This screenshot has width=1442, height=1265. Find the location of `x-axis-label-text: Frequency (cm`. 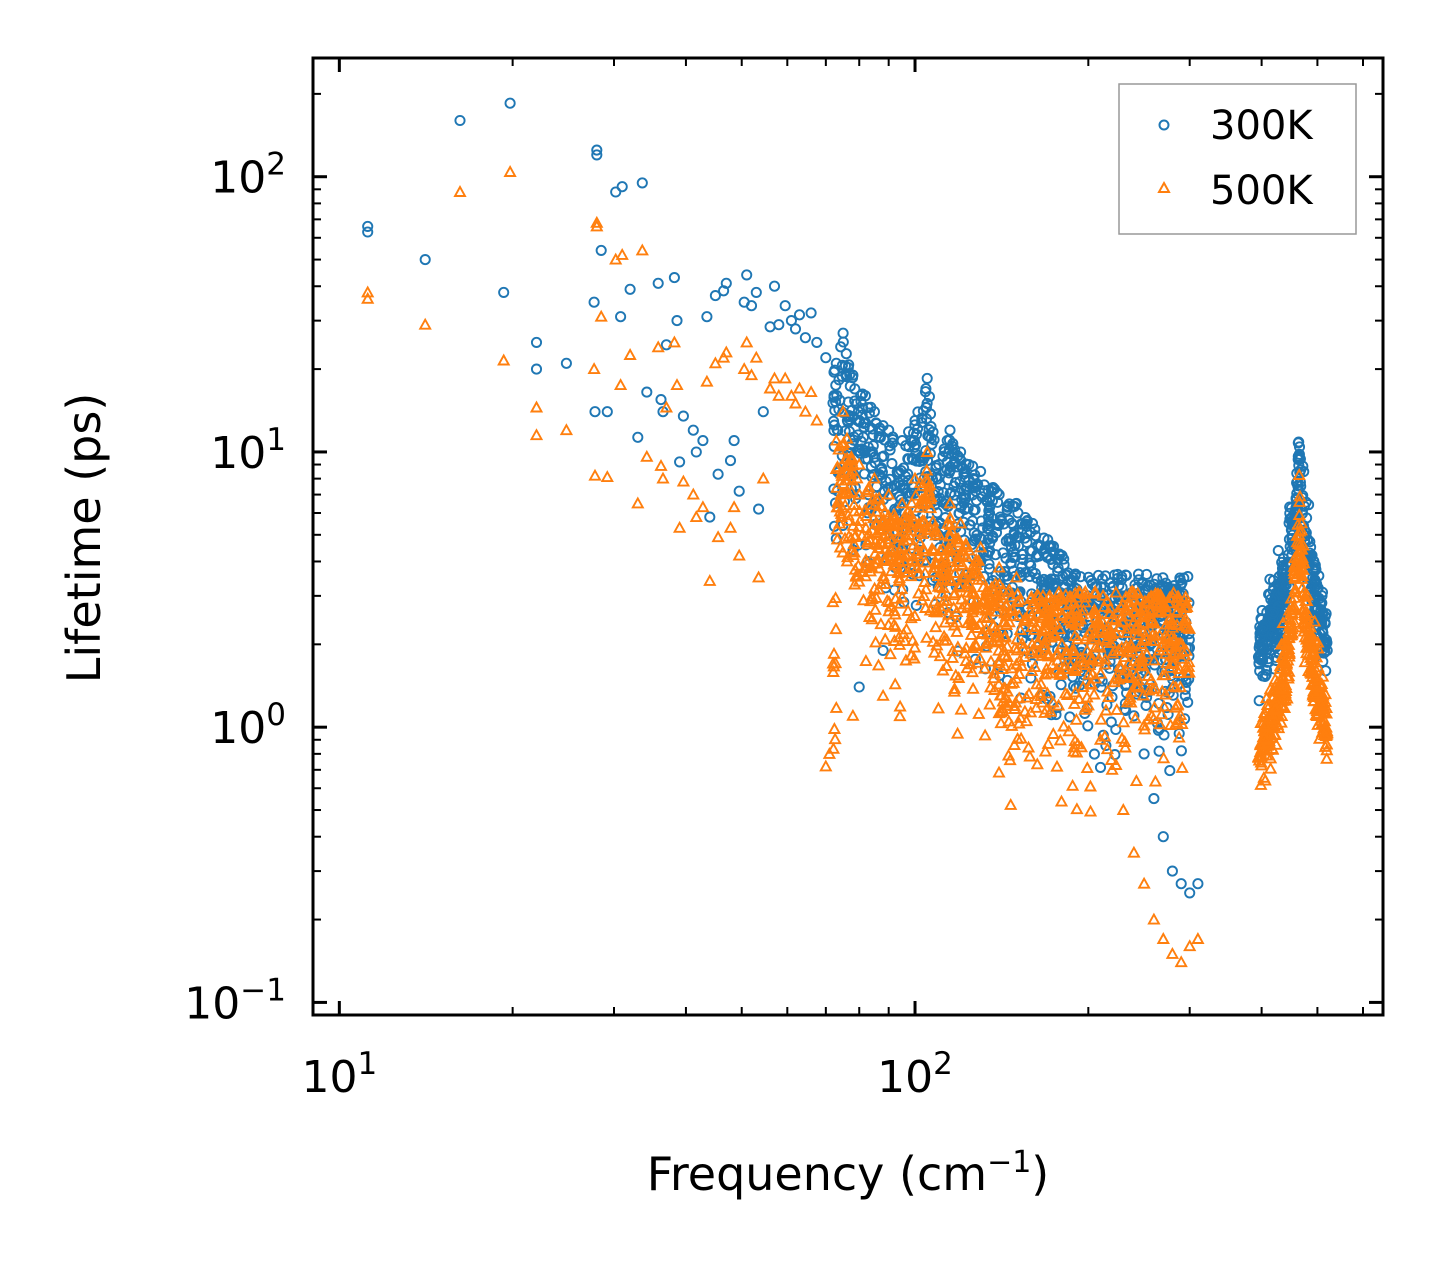

x-axis-label-text: Frequency (cm is located at coordinates (817, 1174).